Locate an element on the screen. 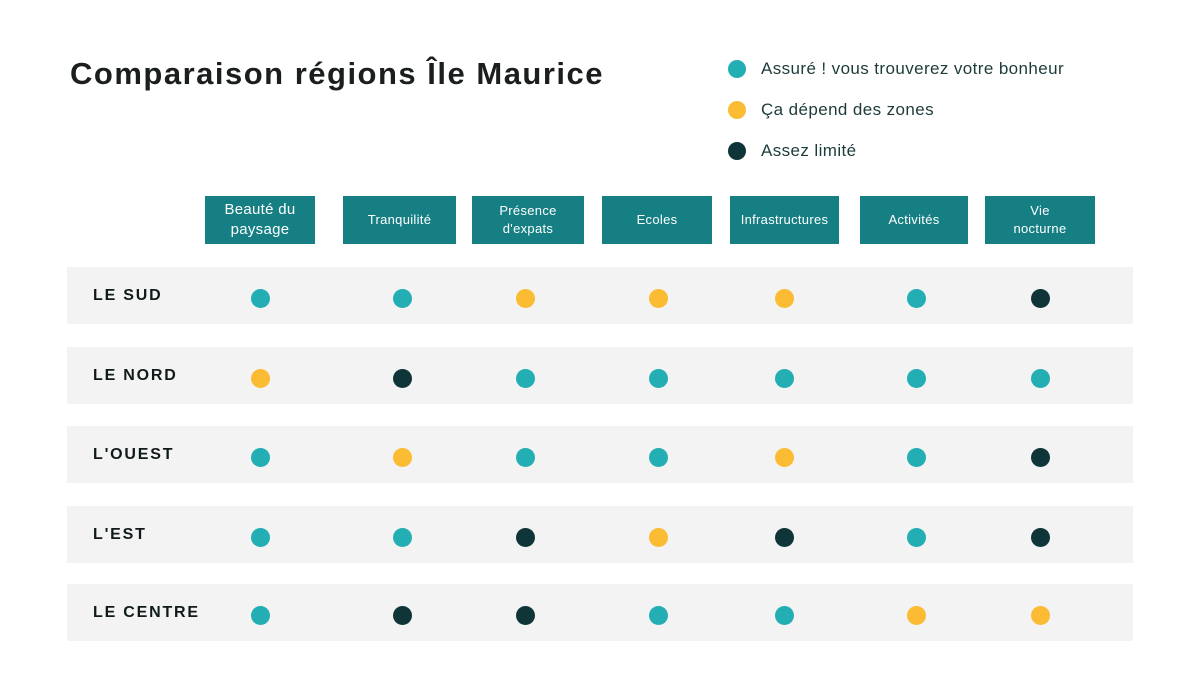 Image resolution: width=1200 pixels, height=675 pixels. row-label: LE SUD is located at coordinates (128, 295).